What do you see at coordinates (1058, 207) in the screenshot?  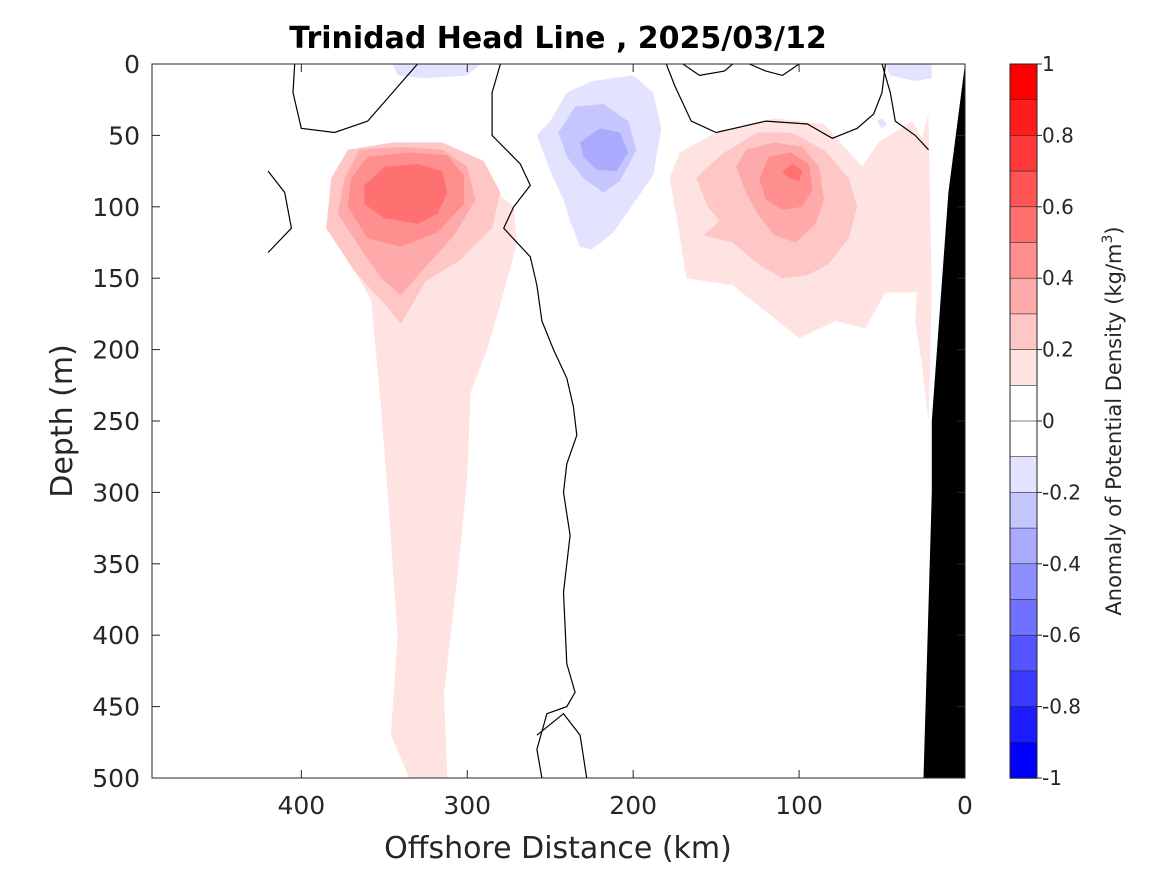 I see `colorbar-tick-label: 0.6` at bounding box center [1058, 207].